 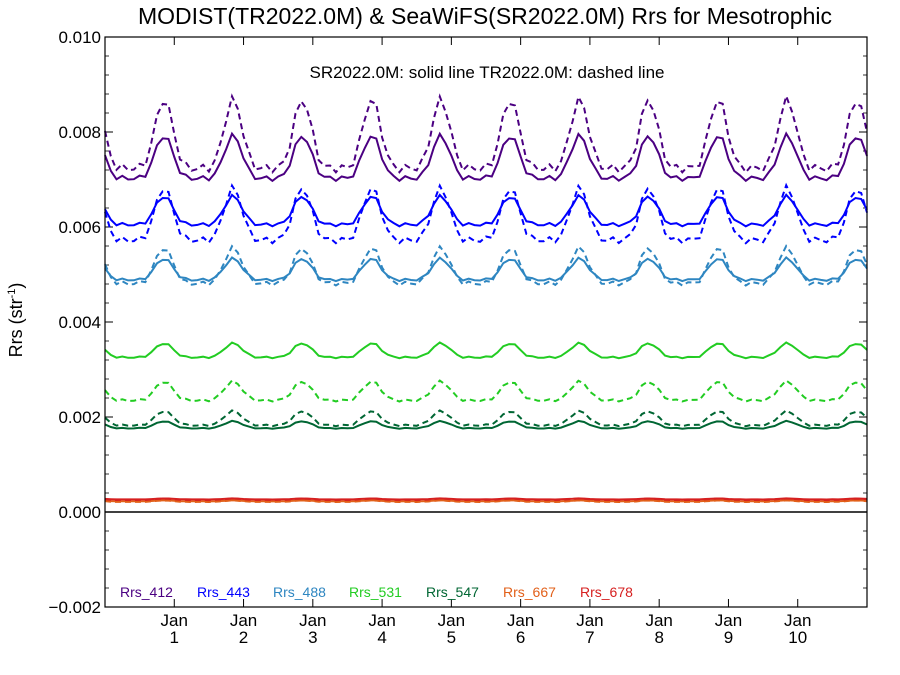 What do you see at coordinates (79, 227) in the screenshot?
I see `y-tick-label: 0.006` at bounding box center [79, 227].